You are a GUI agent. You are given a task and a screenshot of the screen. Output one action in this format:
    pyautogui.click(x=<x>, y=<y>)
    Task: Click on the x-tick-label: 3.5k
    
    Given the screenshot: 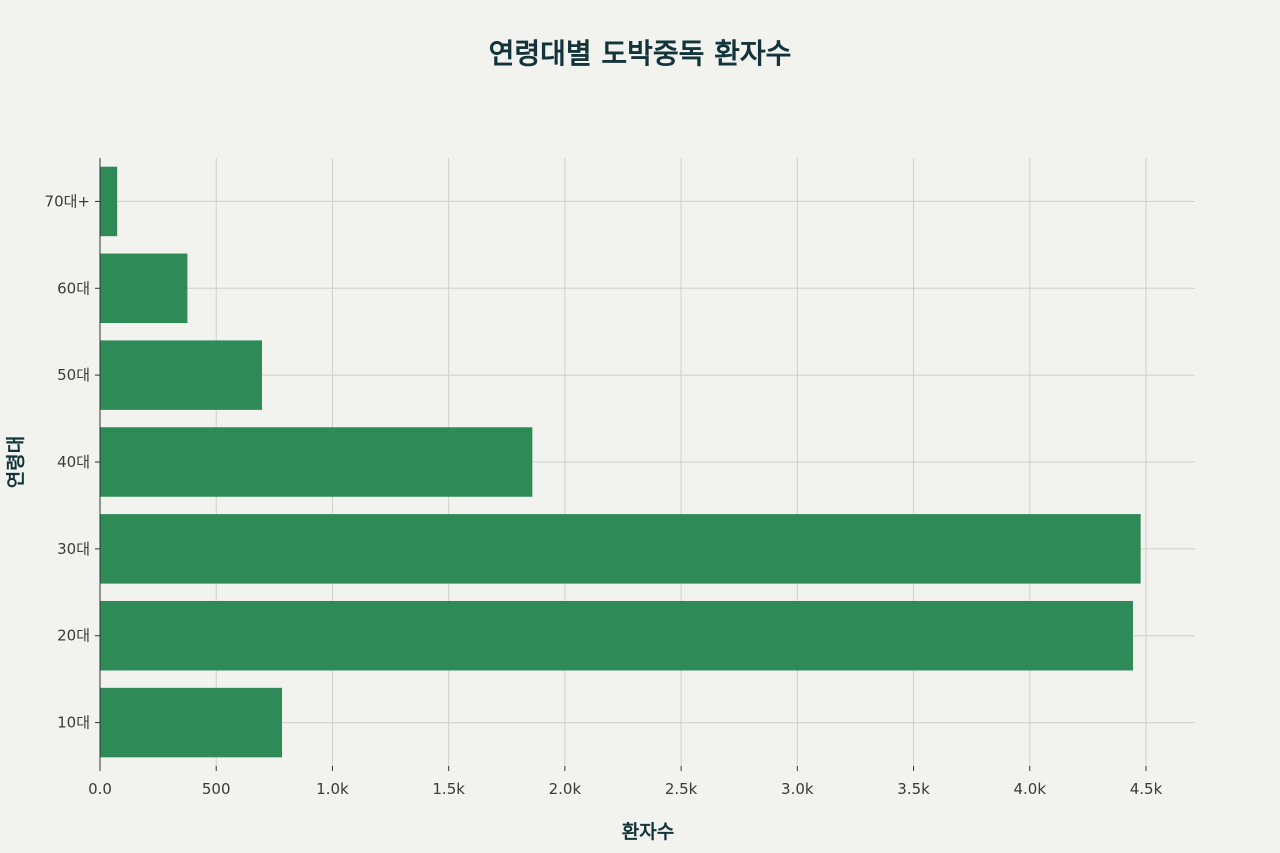 What is the action you would take?
    pyautogui.click(x=913, y=789)
    